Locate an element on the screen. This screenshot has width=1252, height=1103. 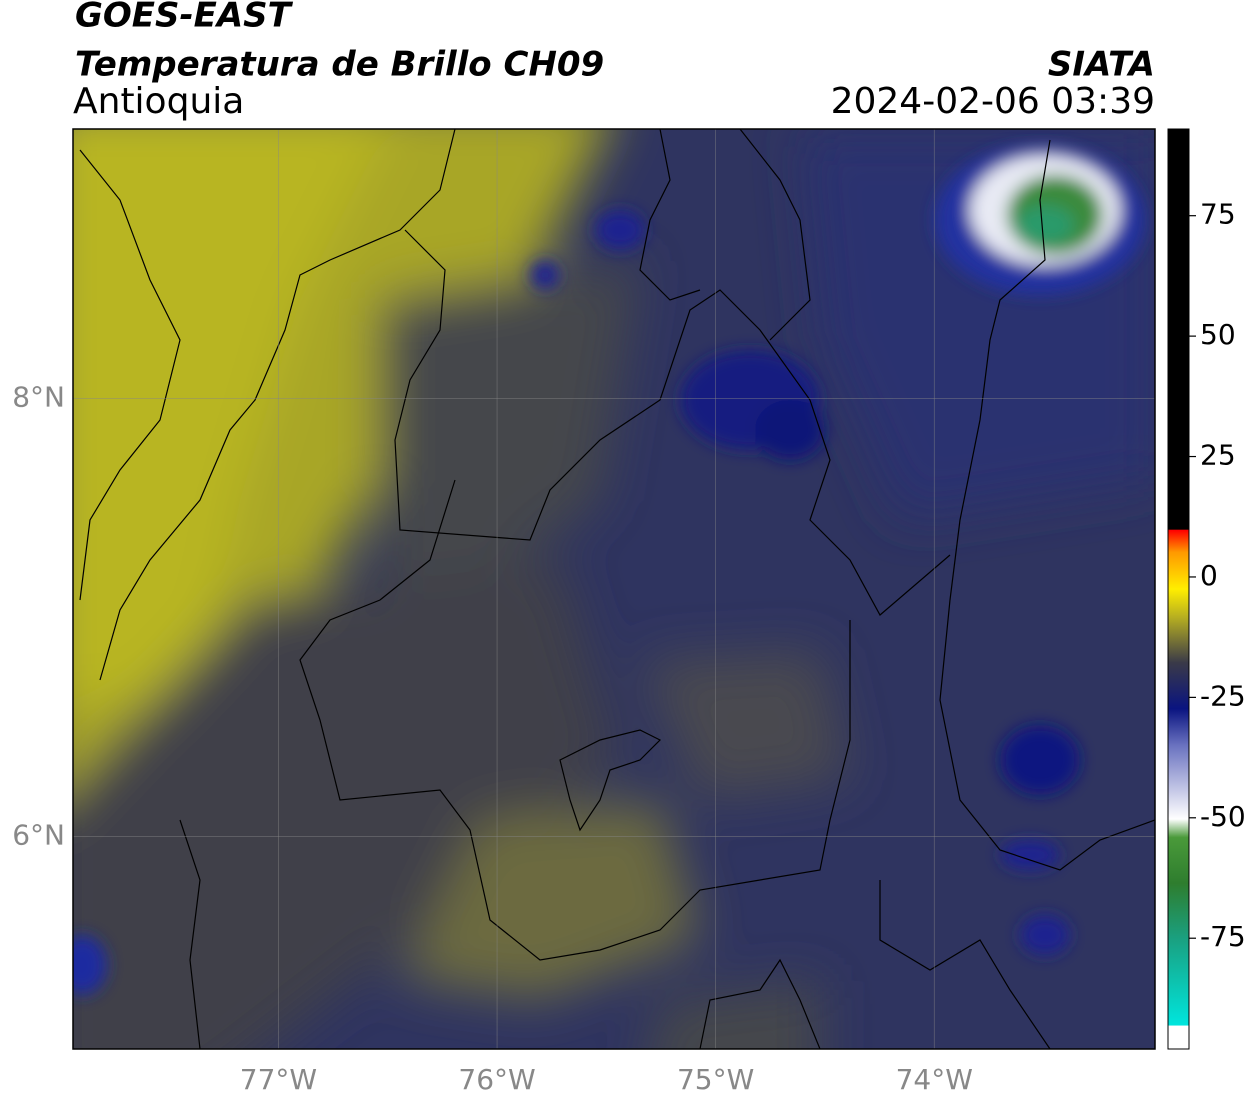
colorbar-tick-label: 50 is located at coordinates (1218, 334).